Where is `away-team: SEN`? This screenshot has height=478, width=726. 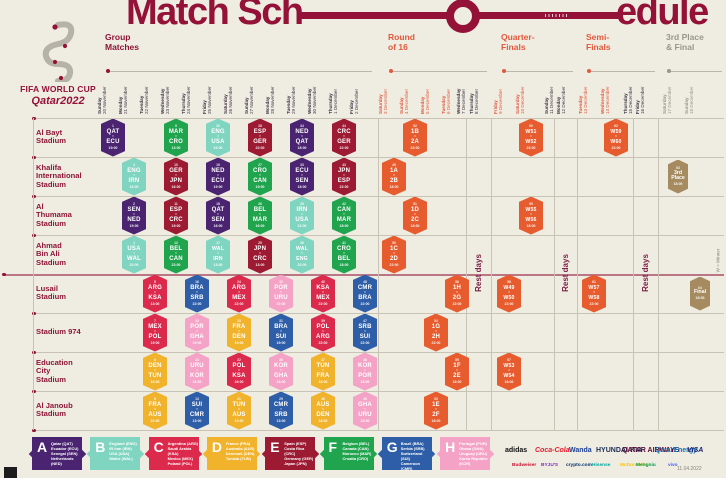 away-team: SEN is located at coordinates (218, 220).